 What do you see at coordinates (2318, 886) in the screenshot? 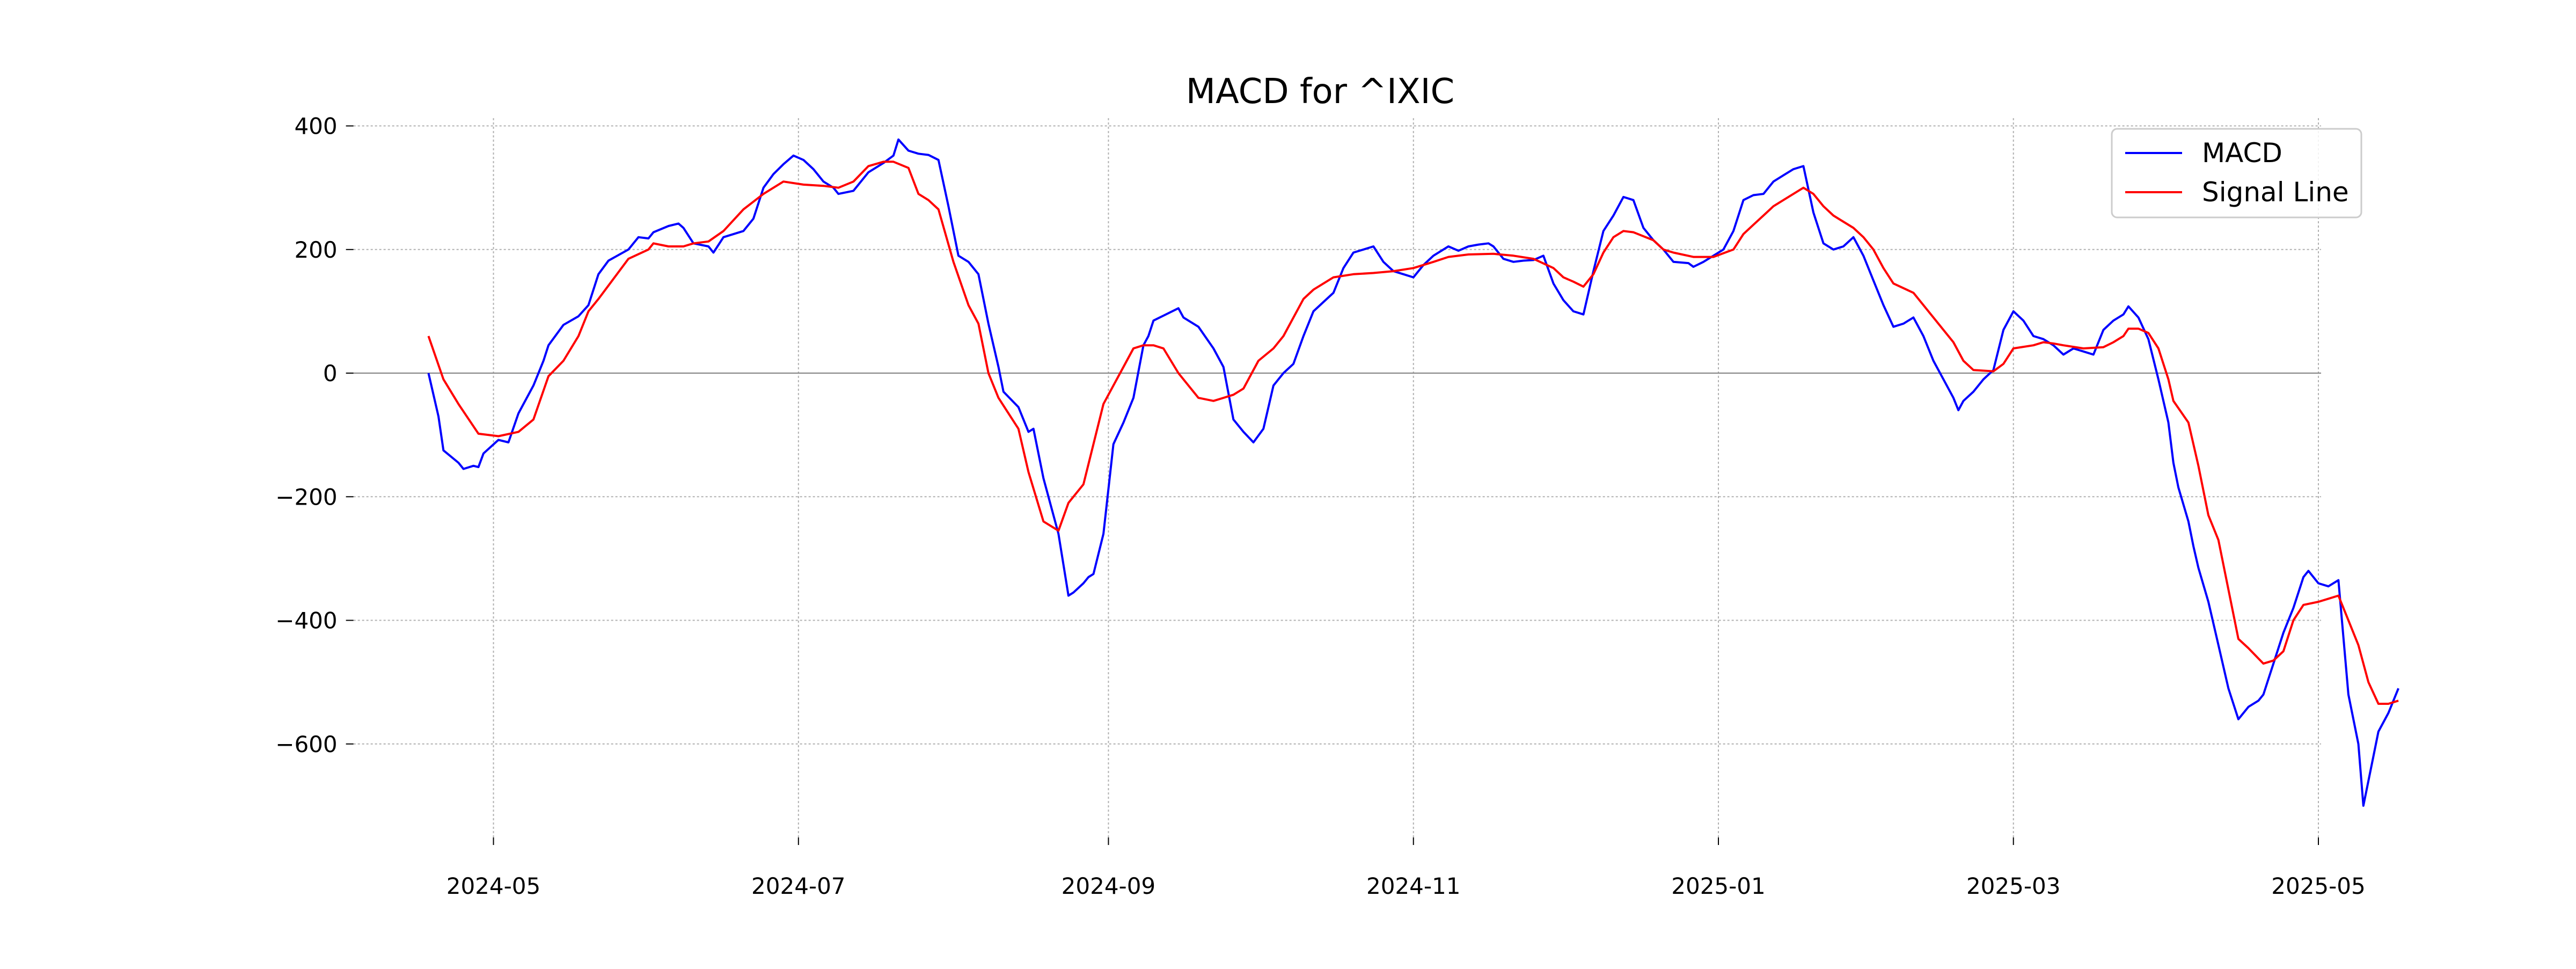
I see `x-tick-label: 2025-05` at bounding box center [2318, 886].